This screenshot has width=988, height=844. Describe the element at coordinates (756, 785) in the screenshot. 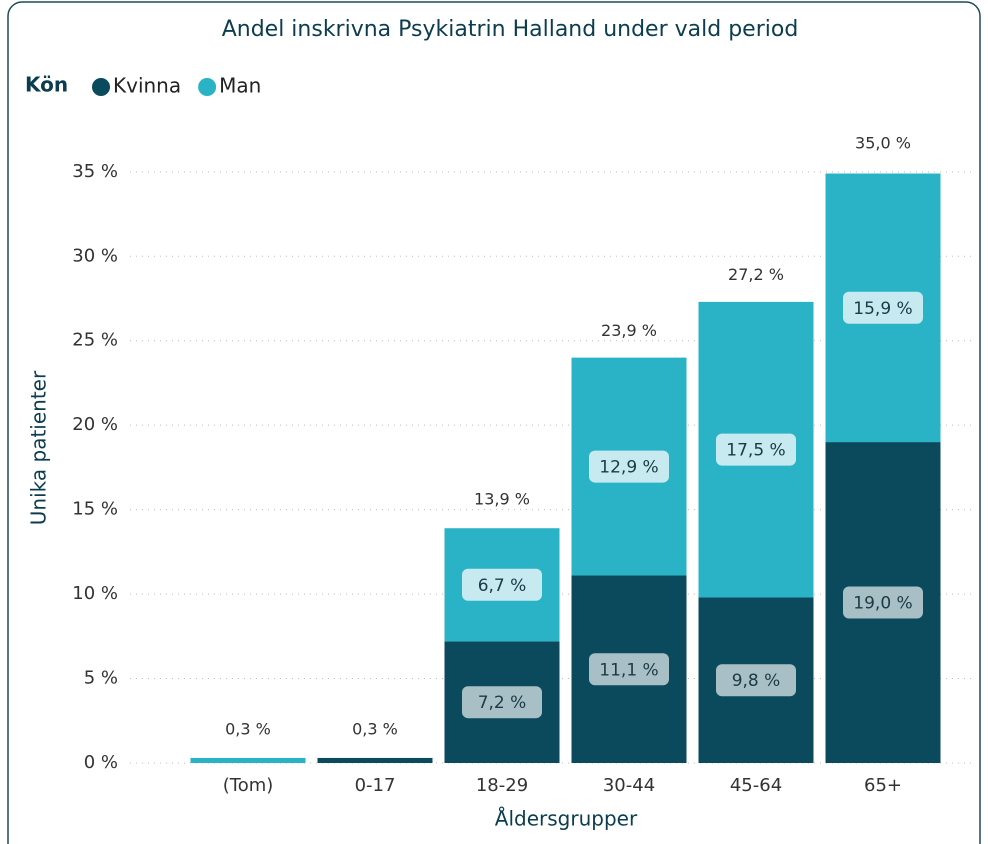

I see `x-tick-label: 45-64` at that location.